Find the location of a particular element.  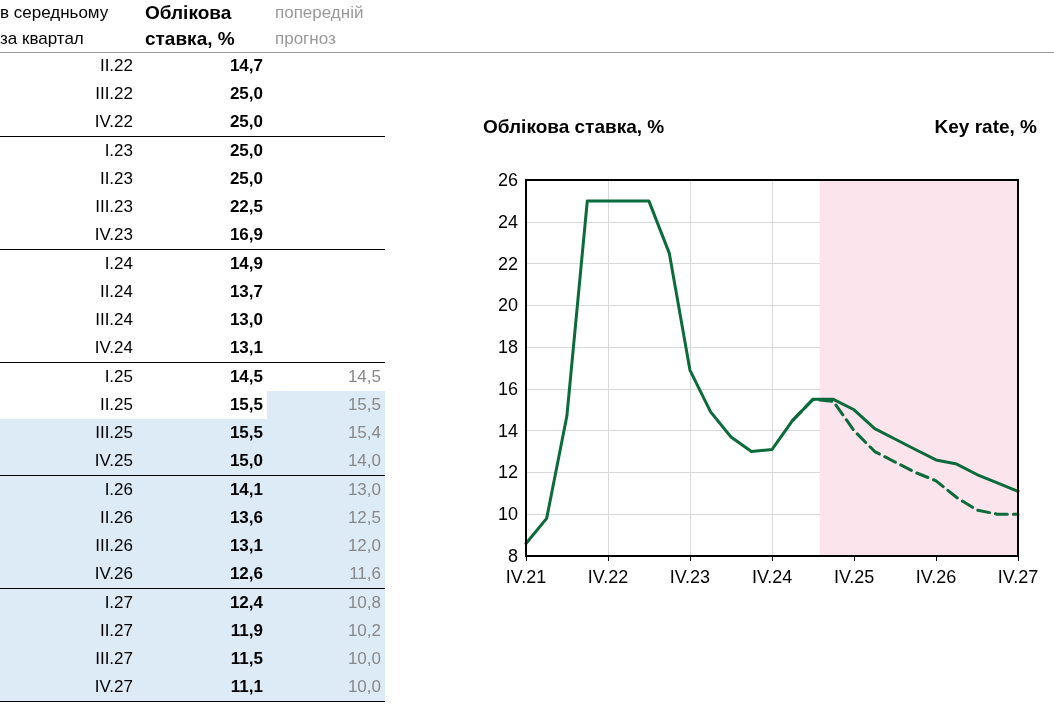

y-tick-label: I.25 is located at coordinates (118, 377).